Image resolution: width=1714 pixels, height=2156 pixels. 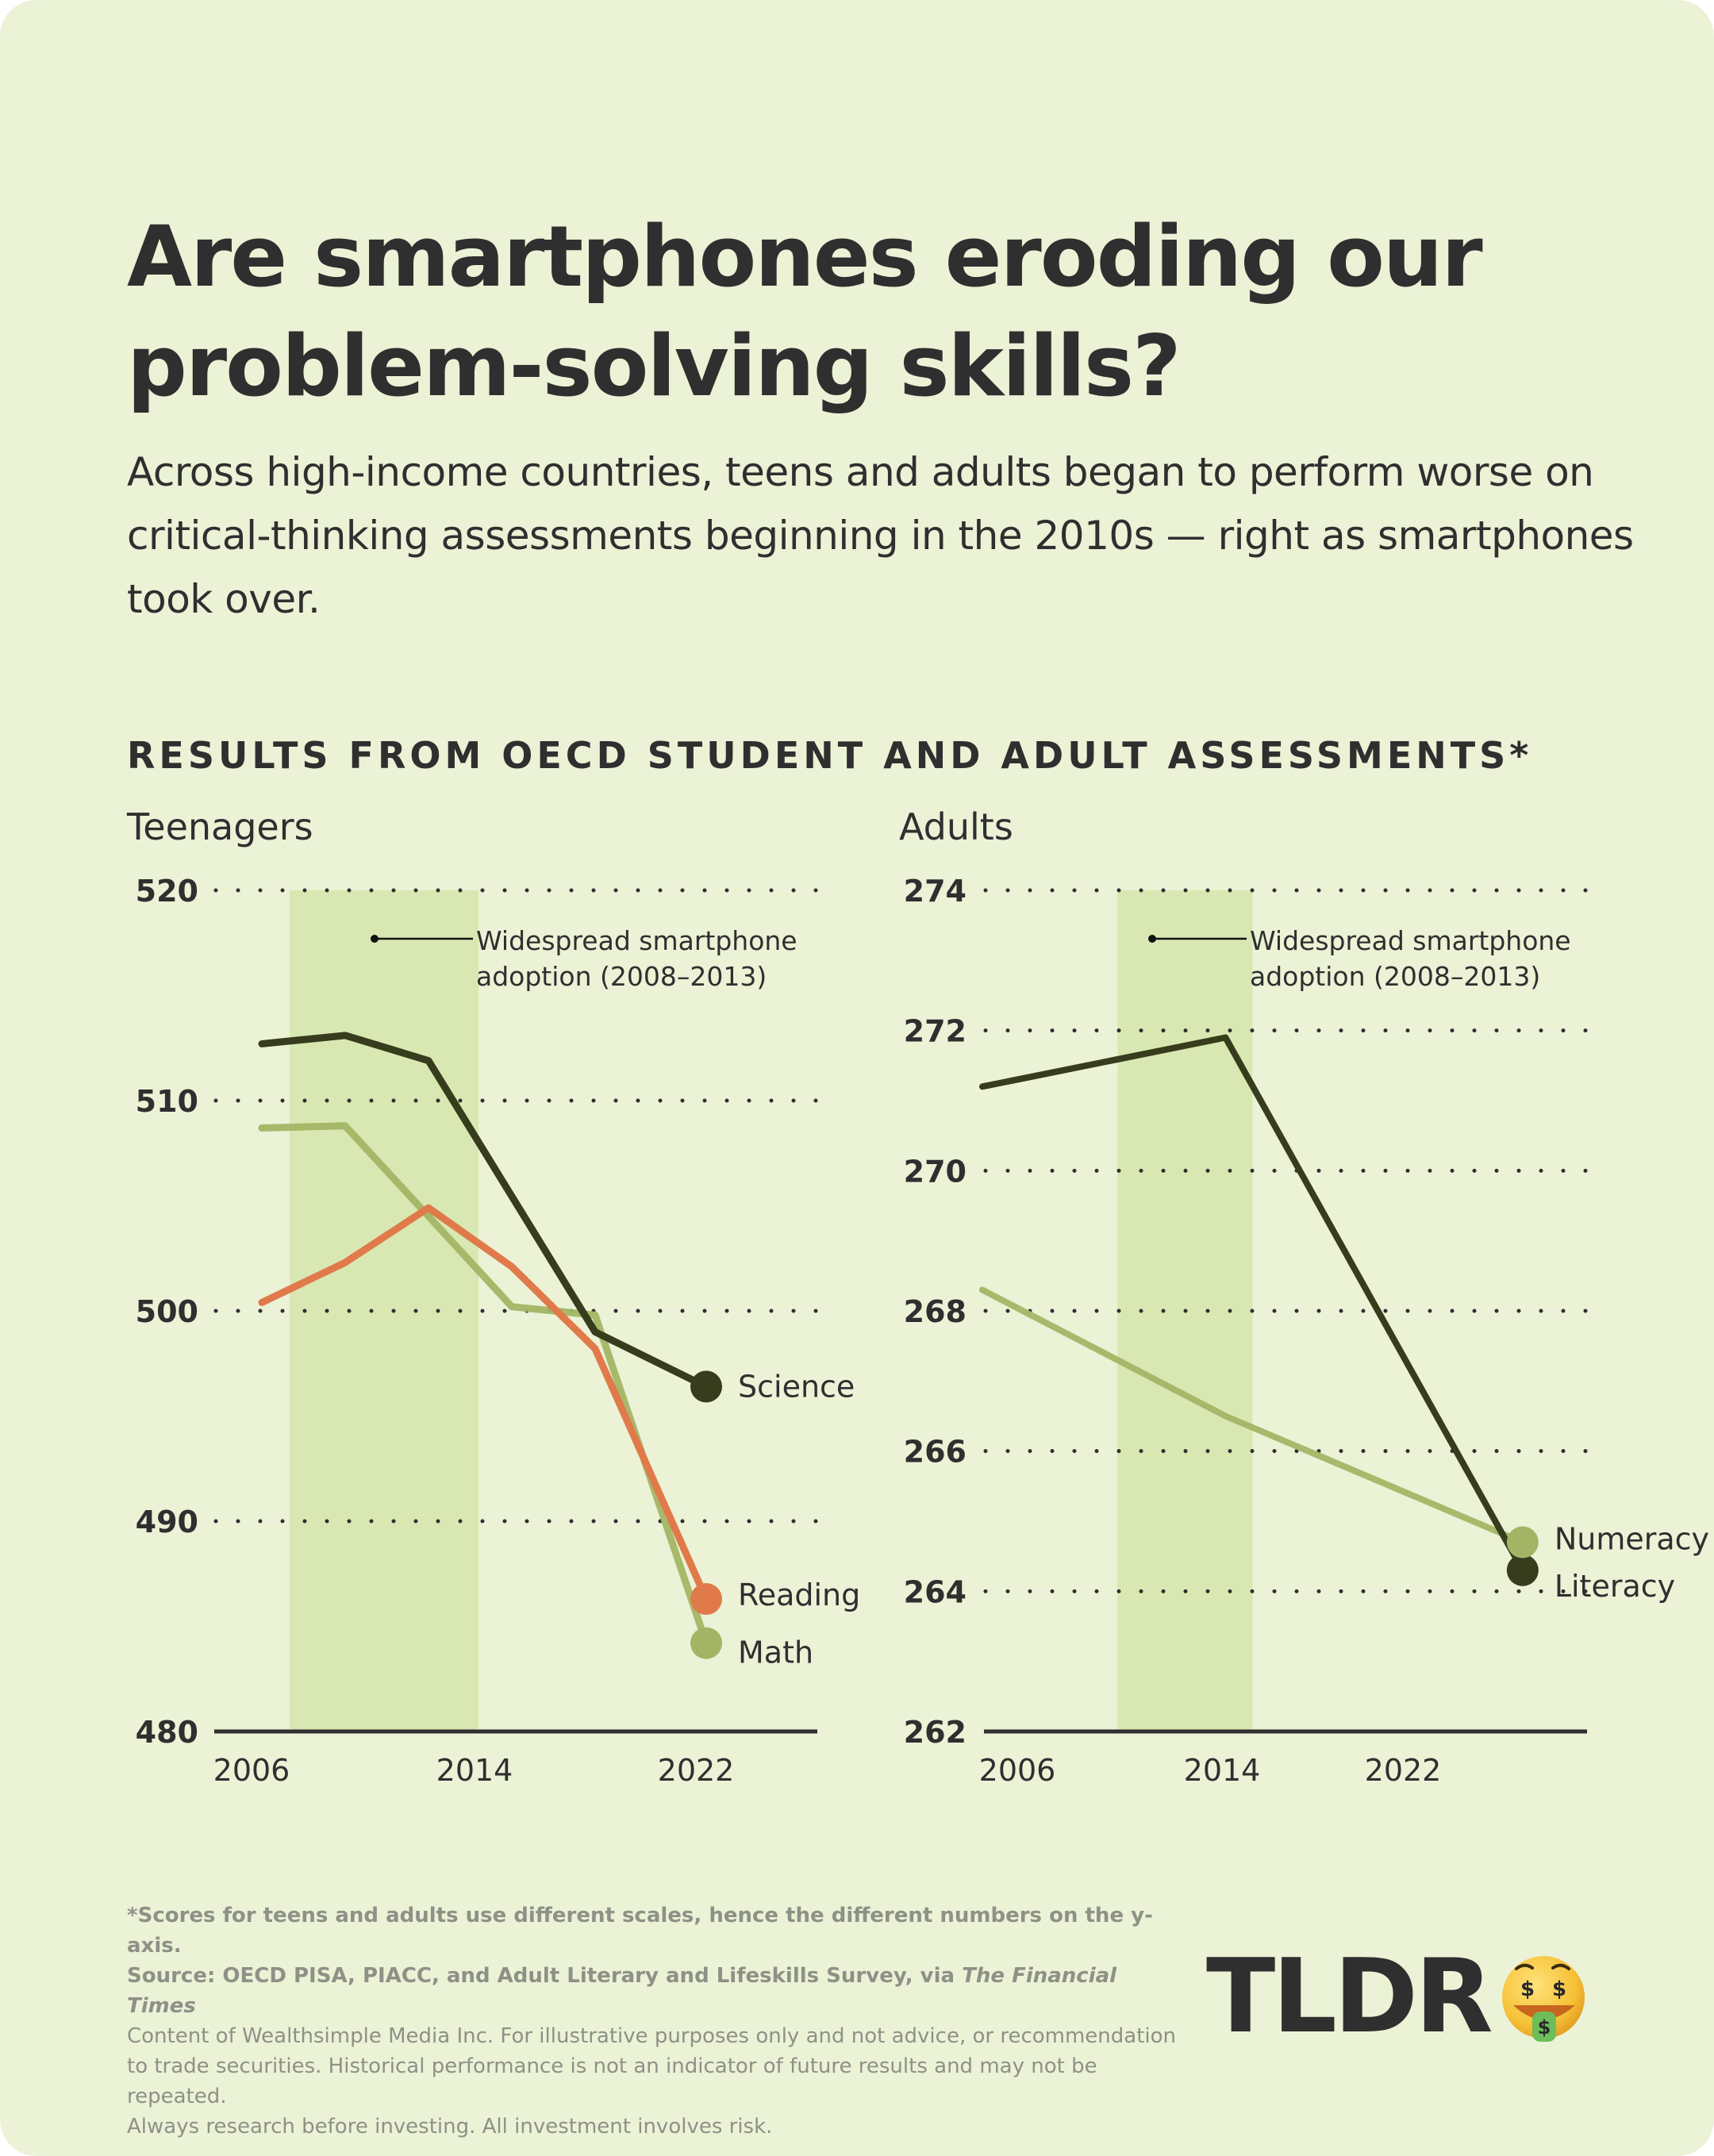 What do you see at coordinates (1252, 1416) in the screenshot?
I see `series-line-numeracy` at bounding box center [1252, 1416].